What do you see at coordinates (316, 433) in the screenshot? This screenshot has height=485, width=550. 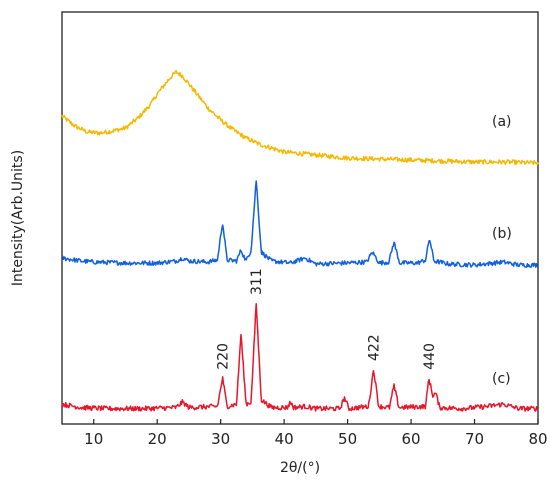 I see `x-axis-ticks: 10 20 30 40 50 60 70 80` at bounding box center [316, 433].